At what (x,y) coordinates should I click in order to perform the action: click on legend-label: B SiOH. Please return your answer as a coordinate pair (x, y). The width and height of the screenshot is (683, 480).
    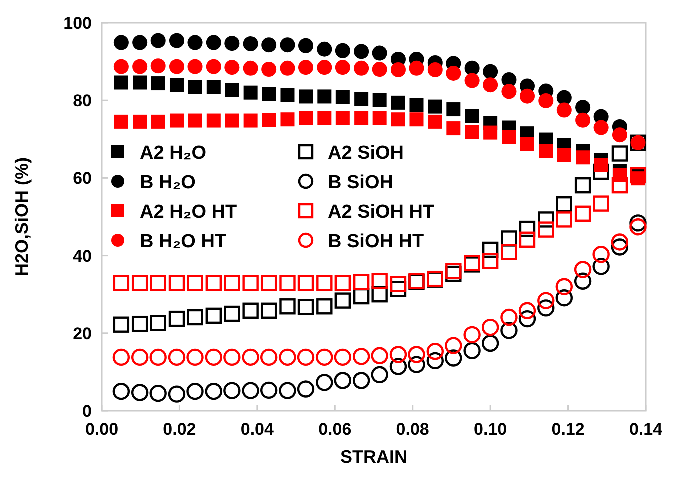
    Looking at the image, I should click on (361, 183).